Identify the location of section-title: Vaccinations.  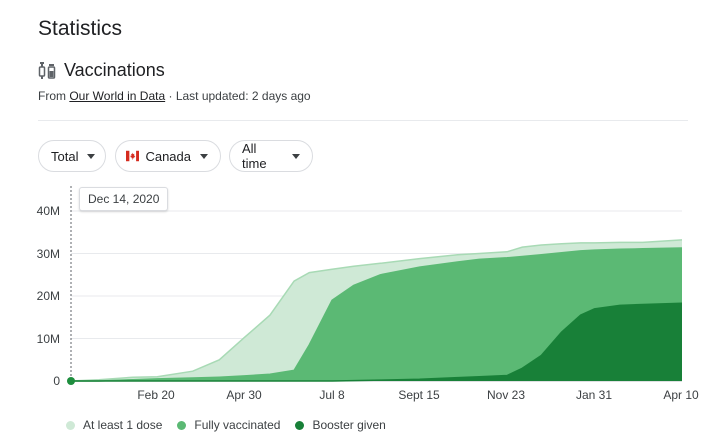
(114, 70).